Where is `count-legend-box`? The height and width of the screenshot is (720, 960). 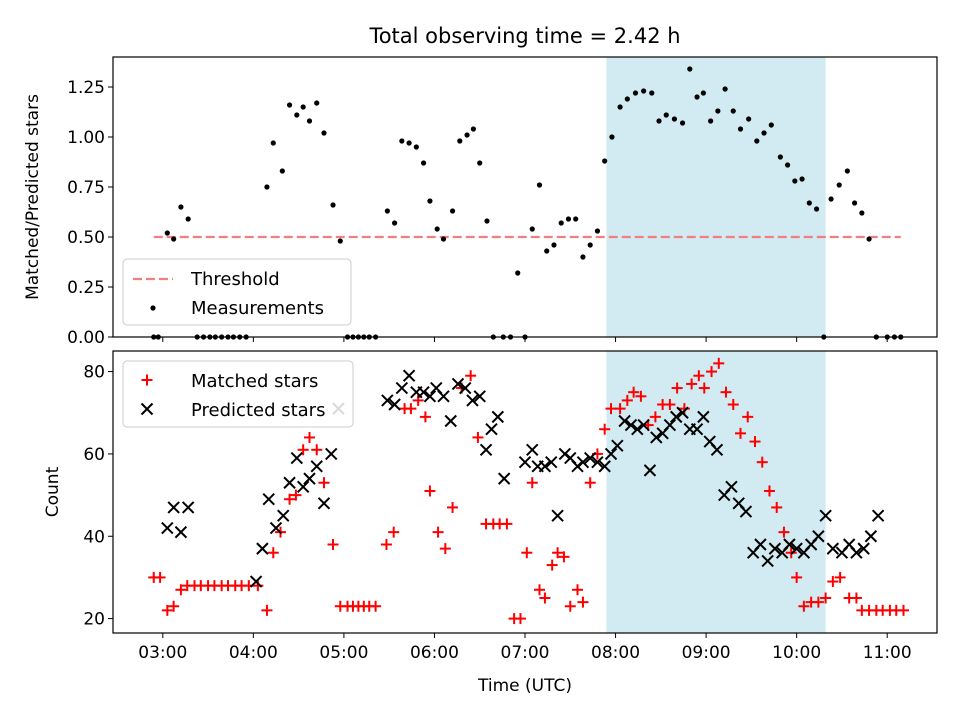 count-legend-box is located at coordinates (238, 394).